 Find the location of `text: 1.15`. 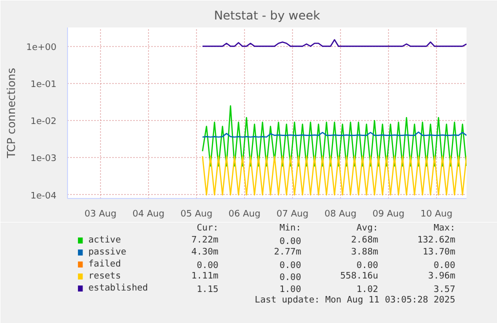

text: 1.15 is located at coordinates (207, 290).